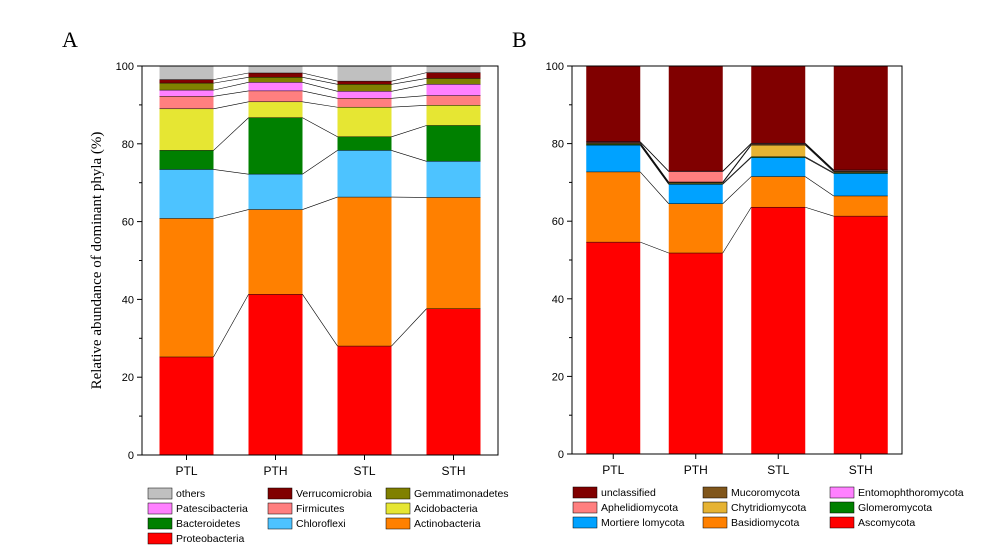 The height and width of the screenshot is (551, 1004). I want to click on legend-swatch-basidiomycota, so click(715, 522).